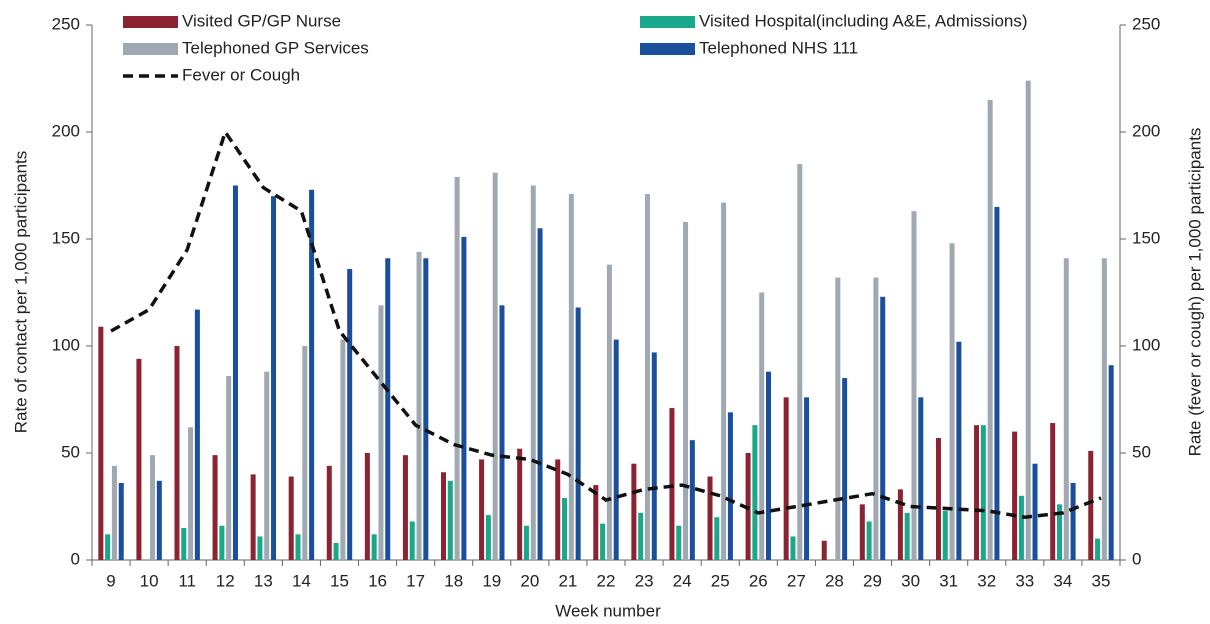  What do you see at coordinates (1146, 23) in the screenshot?
I see `y2-tick-label: 250` at bounding box center [1146, 23].